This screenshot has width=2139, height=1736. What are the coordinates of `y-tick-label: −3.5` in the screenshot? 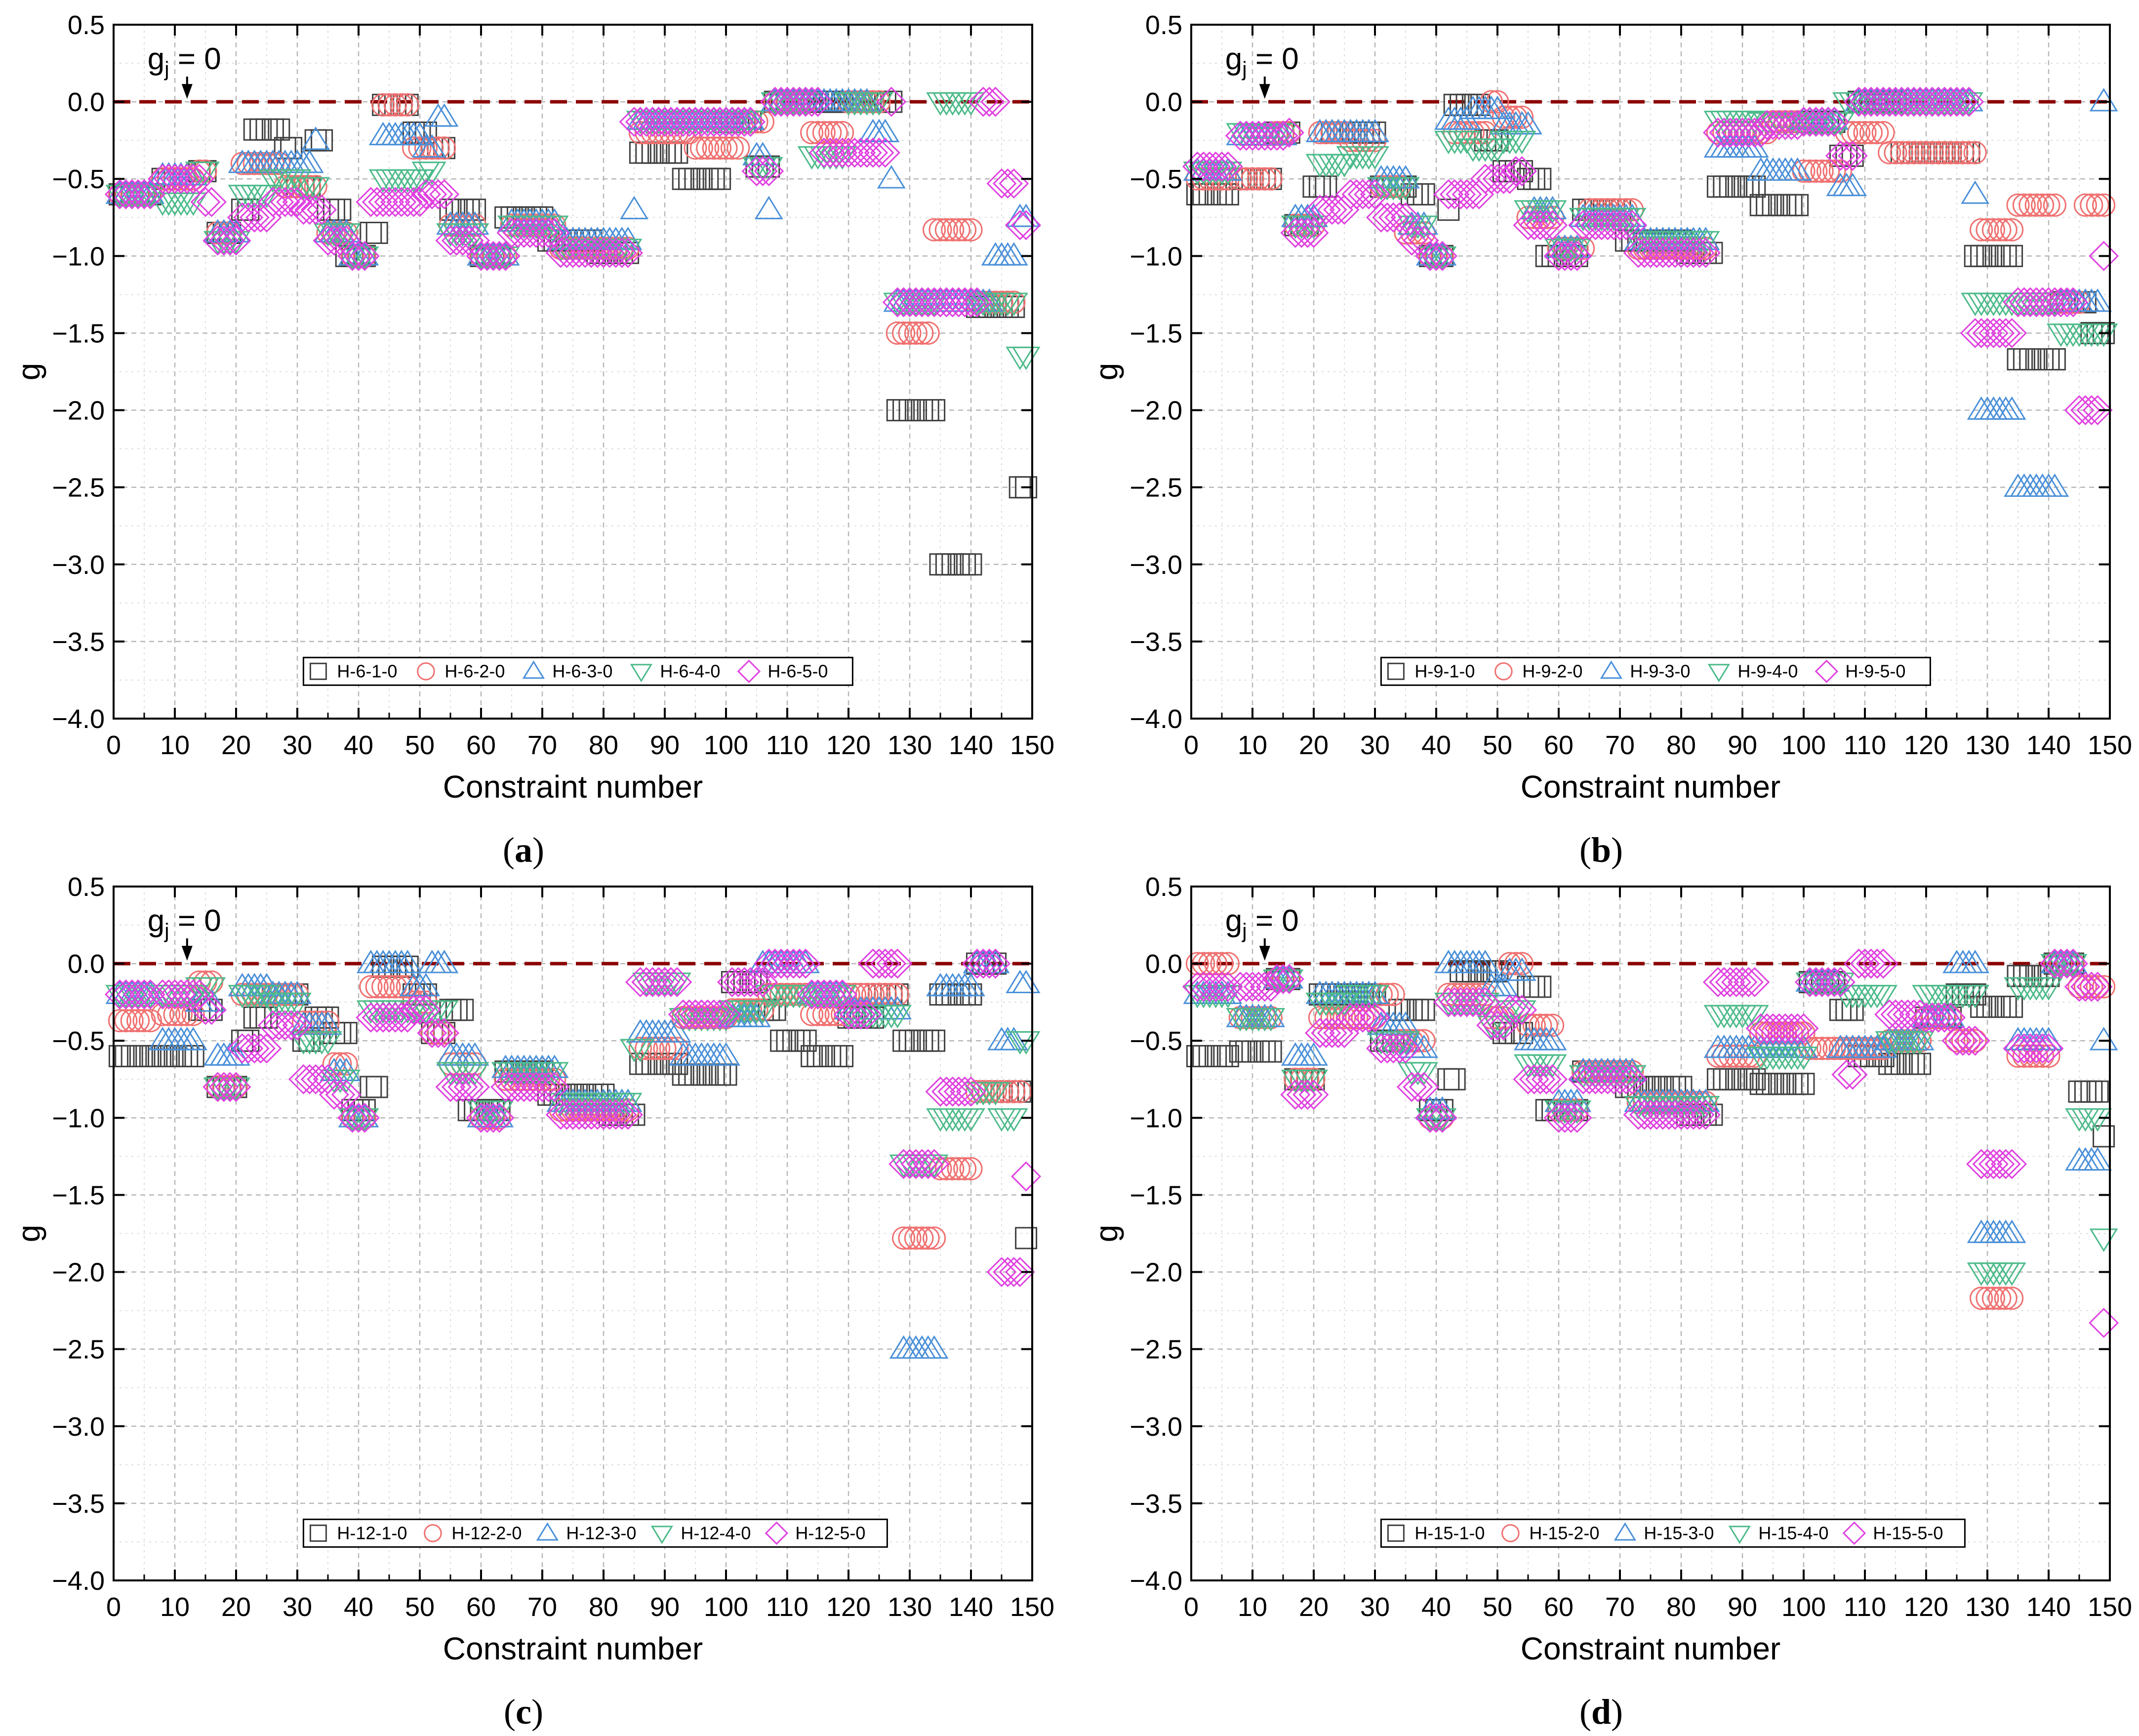 It's located at (78, 1504).